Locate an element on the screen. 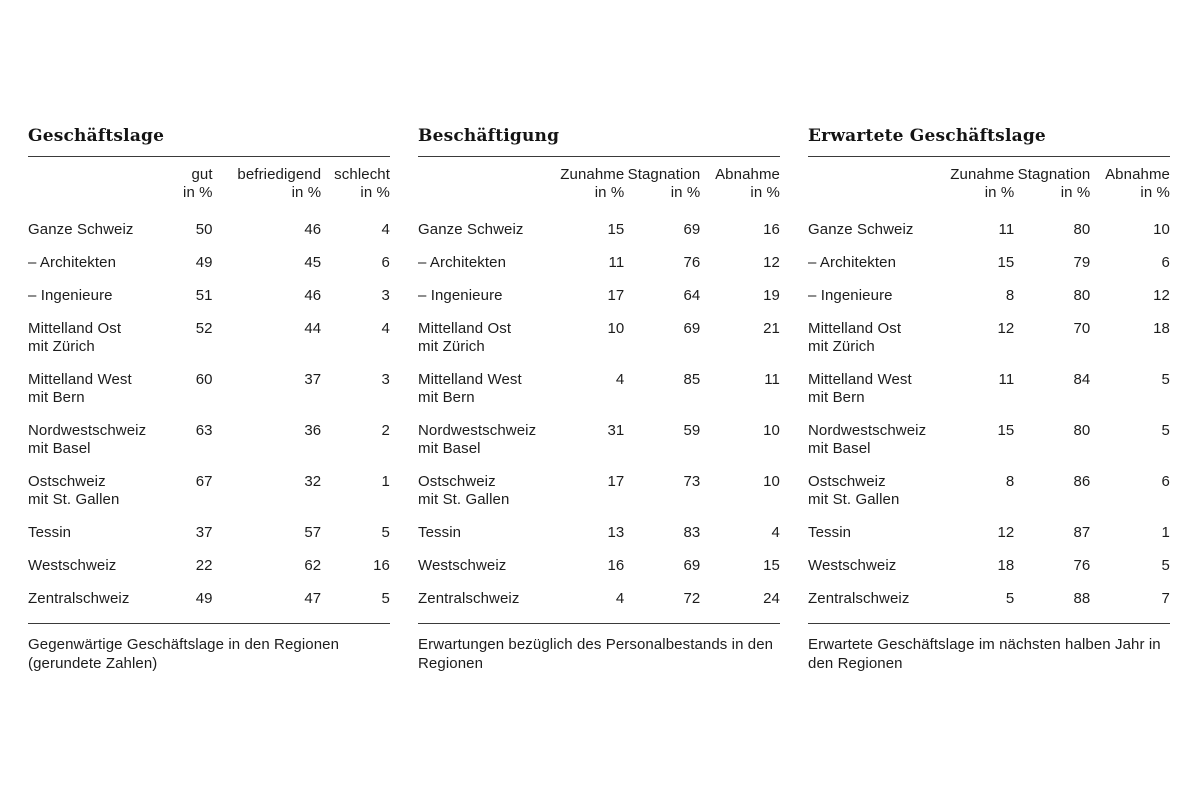 The height and width of the screenshot is (800, 1200). region-label-line1: – Ingenieure is located at coordinates (850, 295).